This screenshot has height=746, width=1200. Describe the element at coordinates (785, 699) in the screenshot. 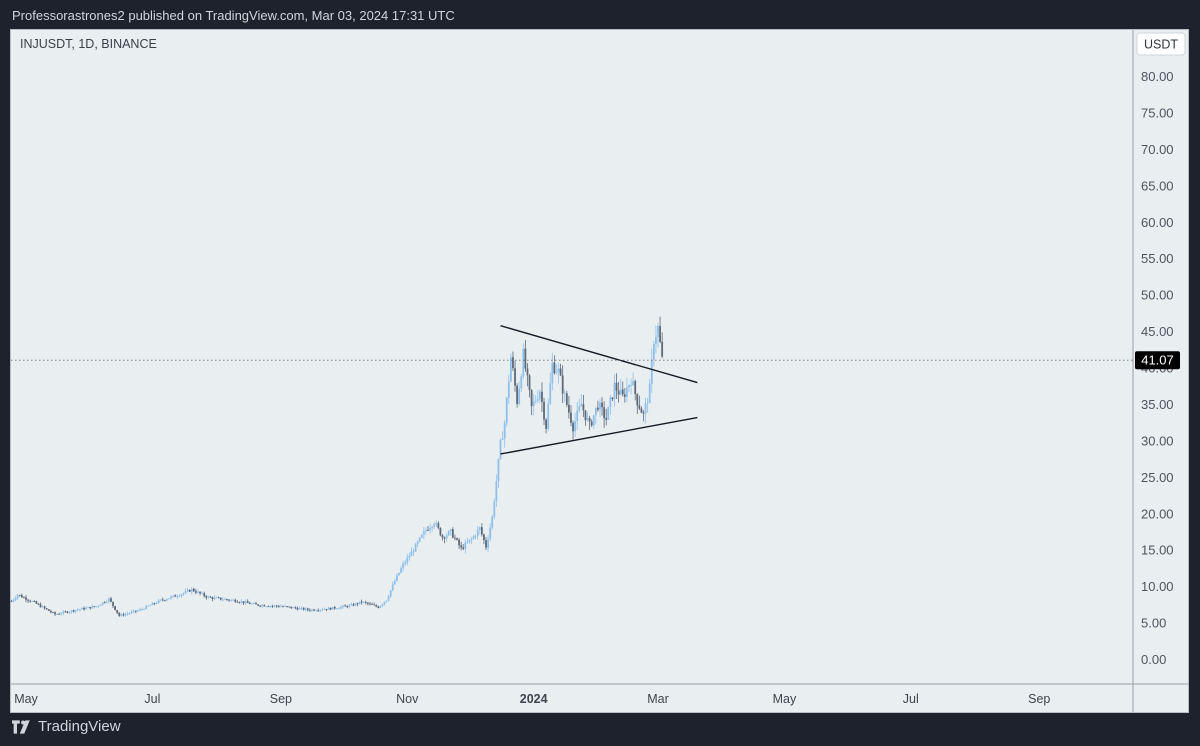

I see `x-tick-label: May` at that location.